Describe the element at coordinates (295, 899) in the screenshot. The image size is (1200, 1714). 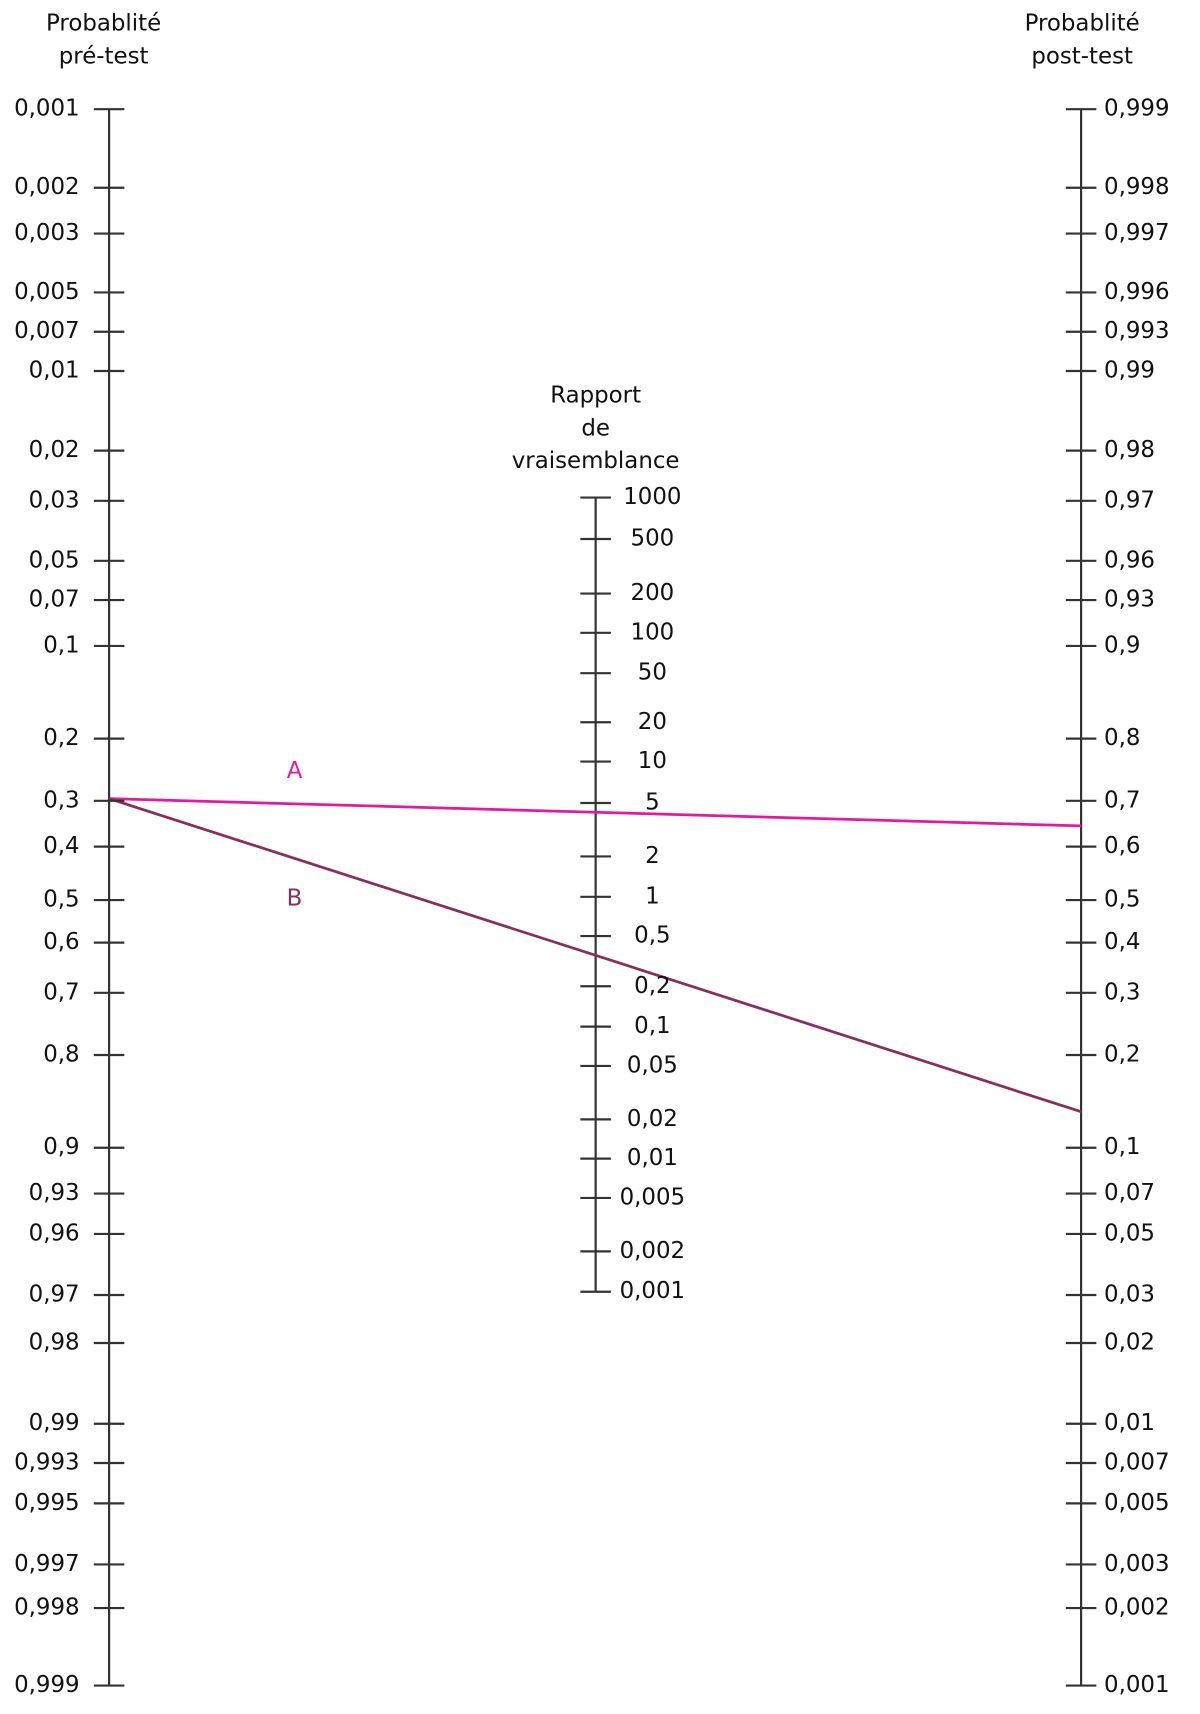
I see `line-label: B` at that location.